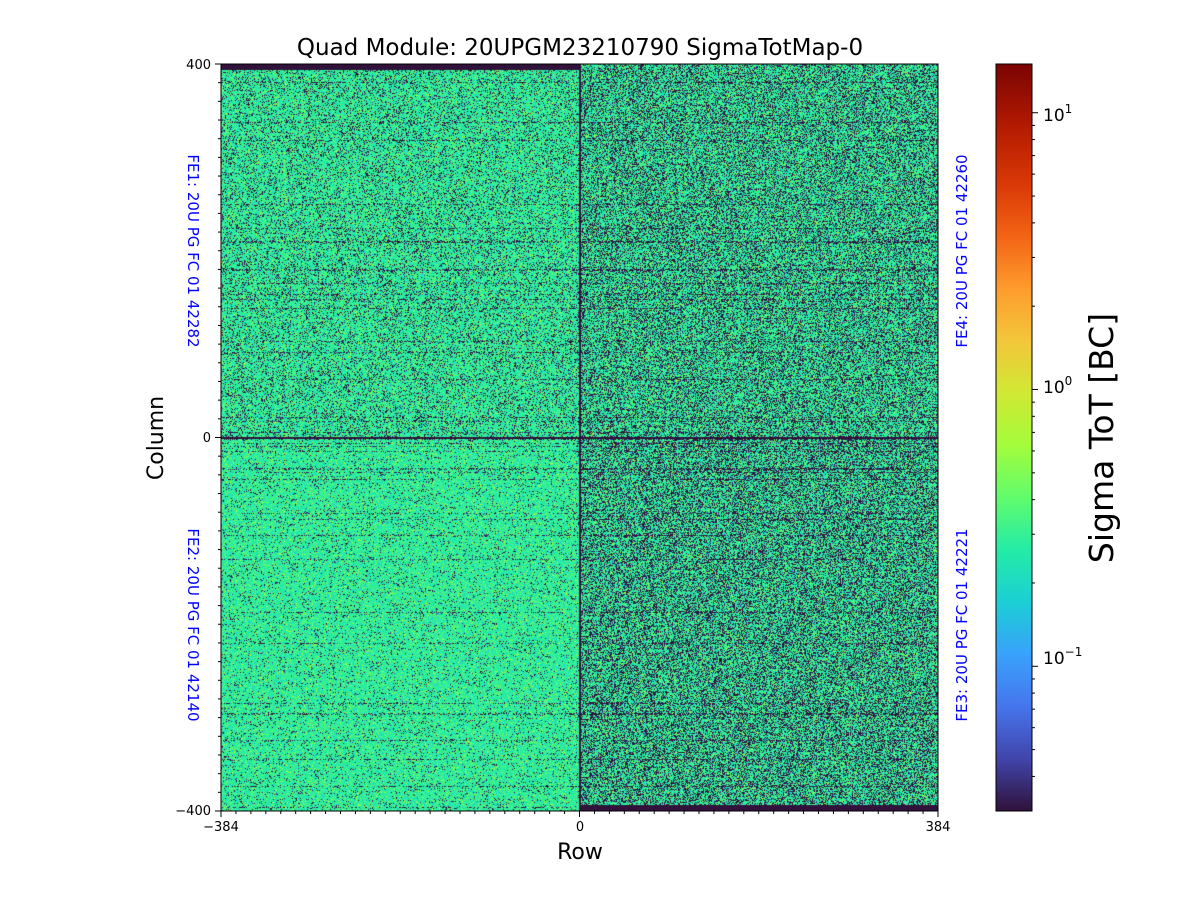 The width and height of the screenshot is (1200, 900). I want to click on colorbar-tick-label: 10⁰, so click(1057, 386).